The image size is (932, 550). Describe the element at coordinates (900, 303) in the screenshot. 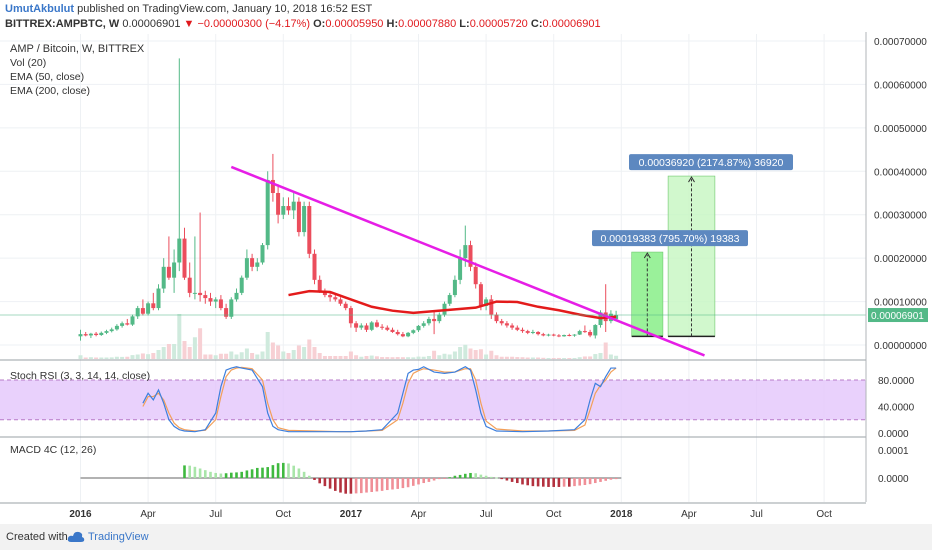

I see `price-tick-label: 0.00010000` at that location.